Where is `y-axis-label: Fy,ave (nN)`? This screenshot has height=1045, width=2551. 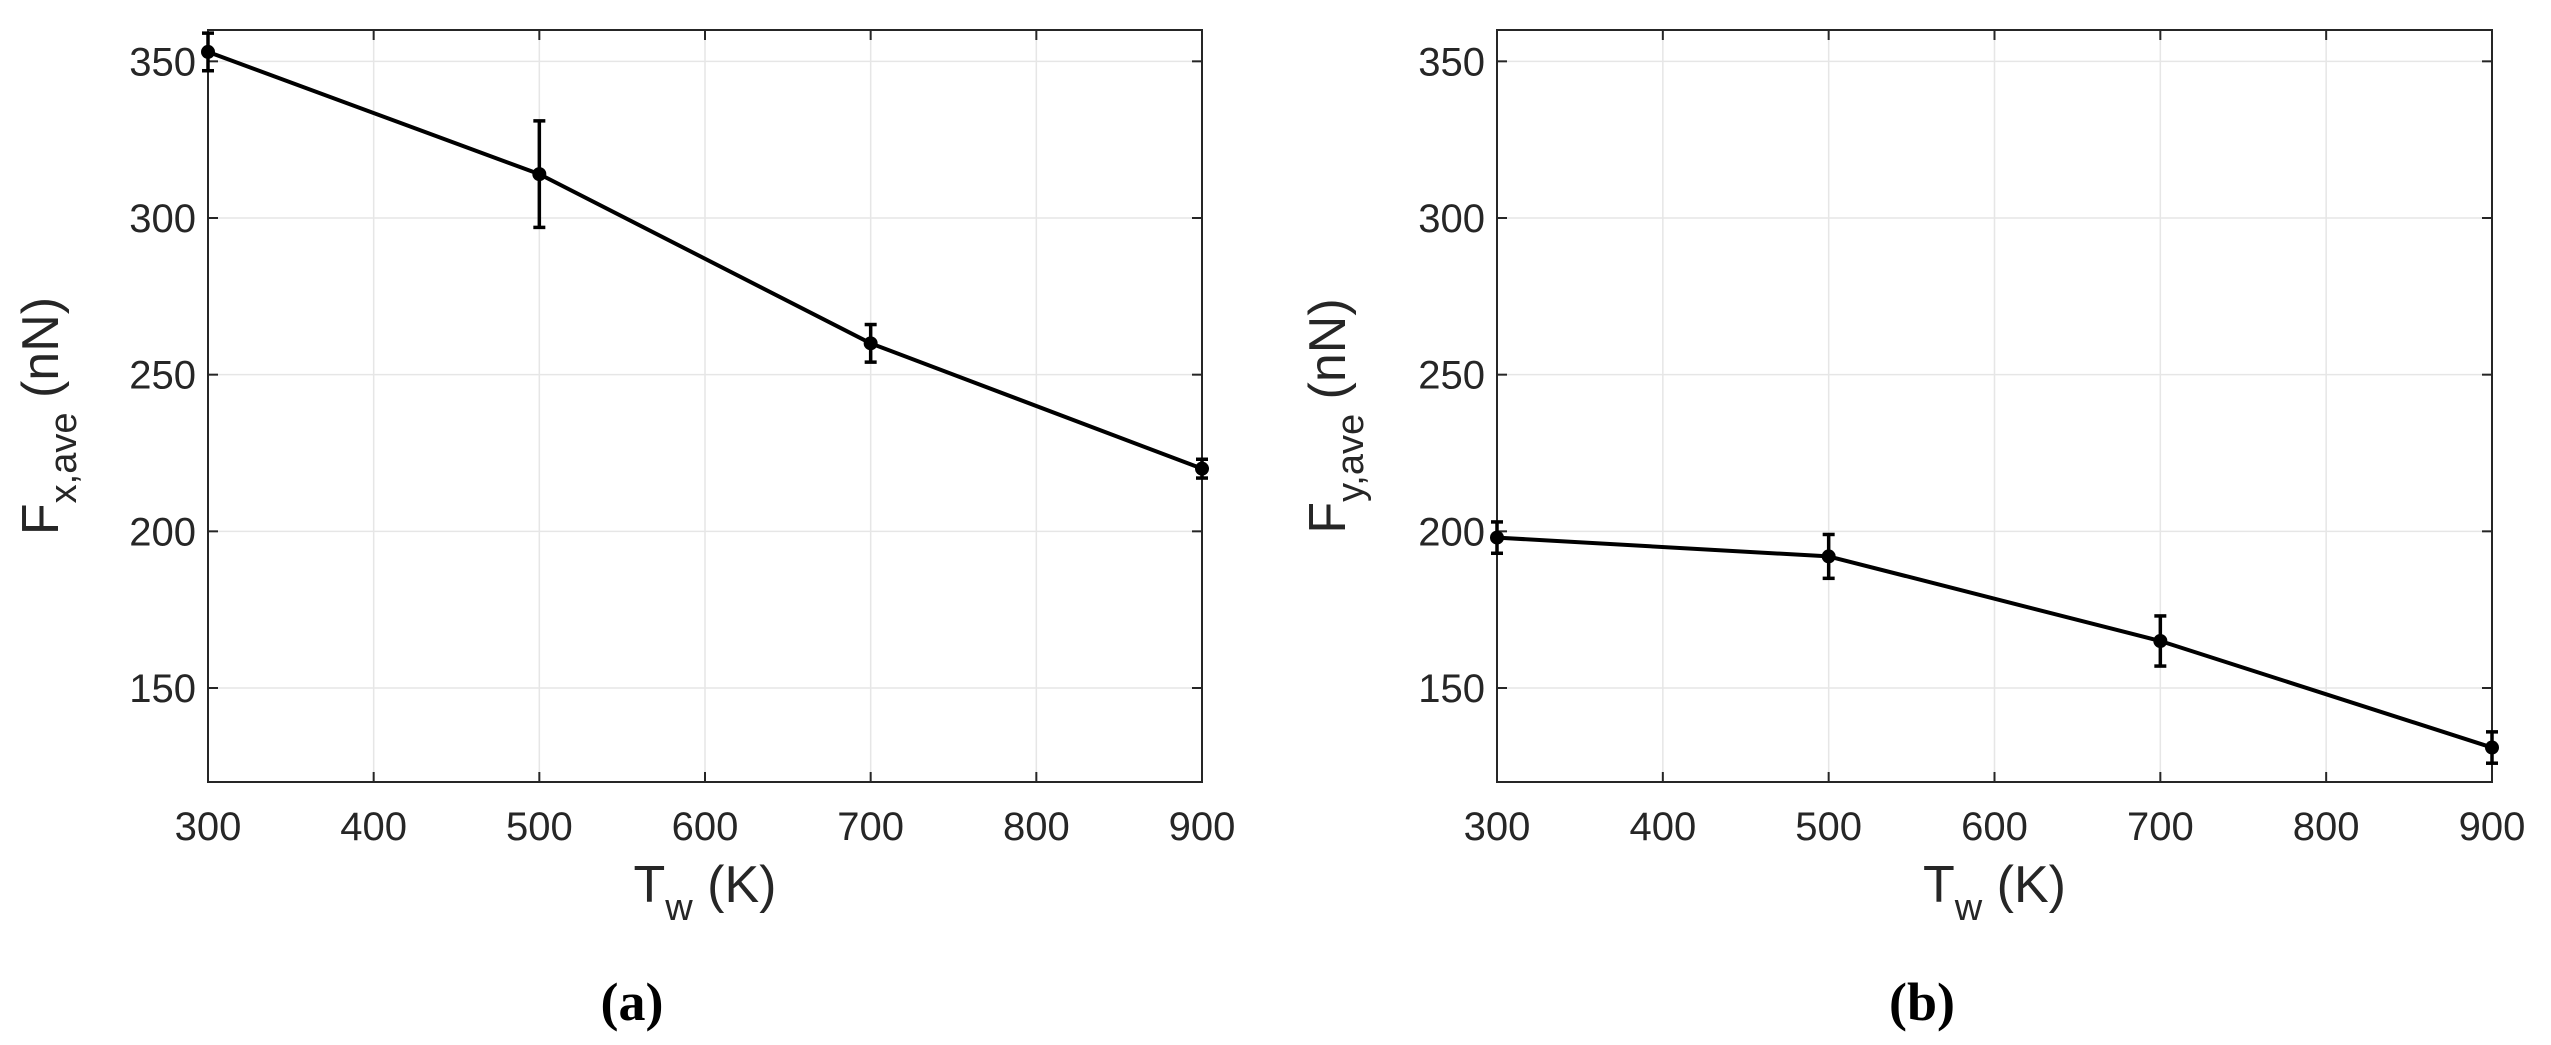 y-axis-label: Fy,ave (nN) is located at coordinates (1335, 415).